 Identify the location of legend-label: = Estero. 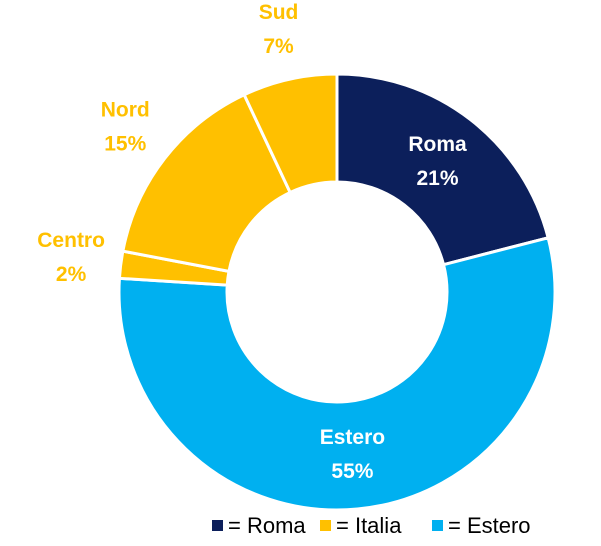
(489, 525).